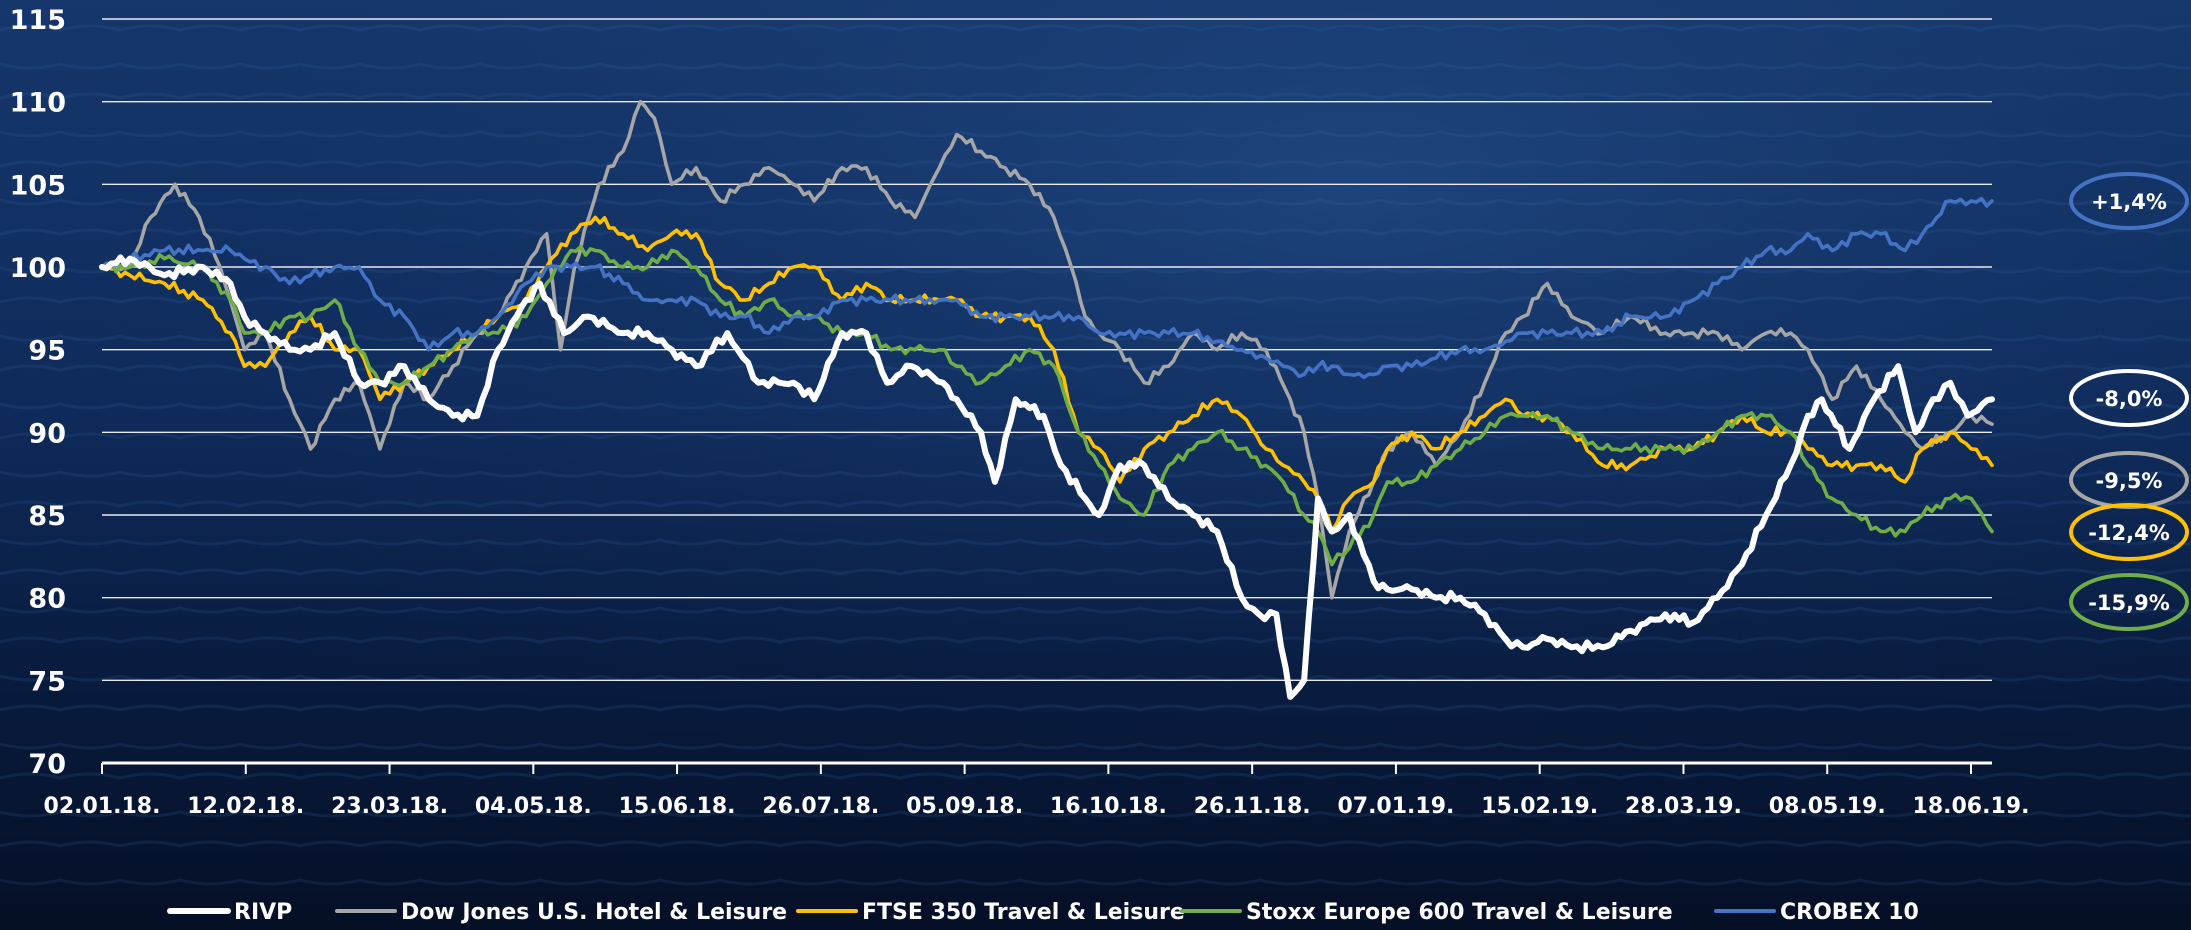 This screenshot has height=930, width=2191. Describe the element at coordinates (47, 764) in the screenshot. I see `y-tick-label: 70` at that location.